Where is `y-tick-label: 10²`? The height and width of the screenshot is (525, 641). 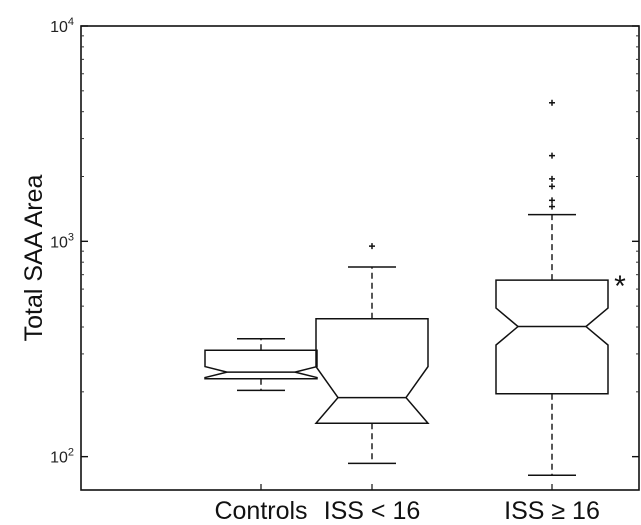
y-tick-label: 10² is located at coordinates (62, 457).